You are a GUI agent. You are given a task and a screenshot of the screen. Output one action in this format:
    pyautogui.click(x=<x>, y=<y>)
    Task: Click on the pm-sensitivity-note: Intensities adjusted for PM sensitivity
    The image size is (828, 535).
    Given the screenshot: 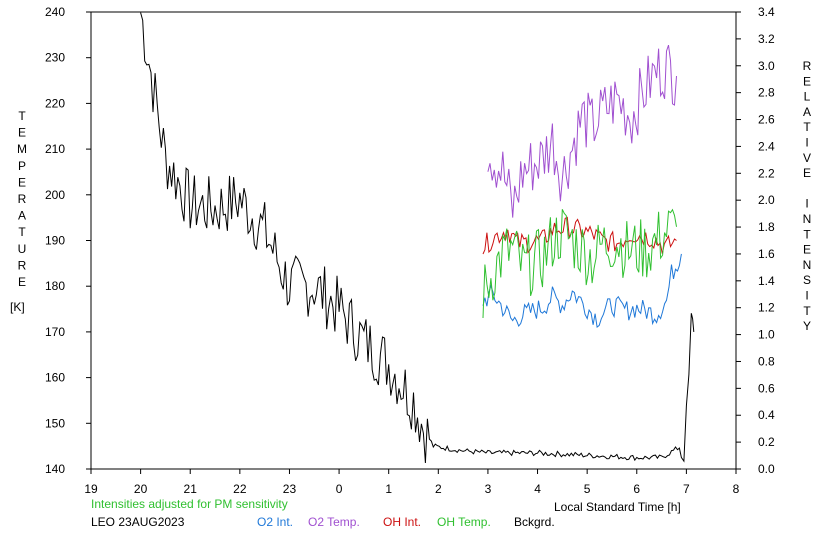 What is the action you would take?
    pyautogui.click(x=189, y=504)
    